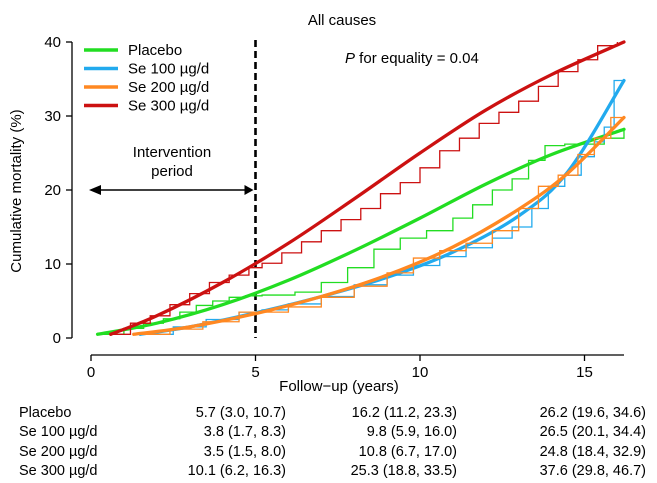 This screenshot has height=483, width=657. I want to click on y-tick-label: 0, so click(57, 338).